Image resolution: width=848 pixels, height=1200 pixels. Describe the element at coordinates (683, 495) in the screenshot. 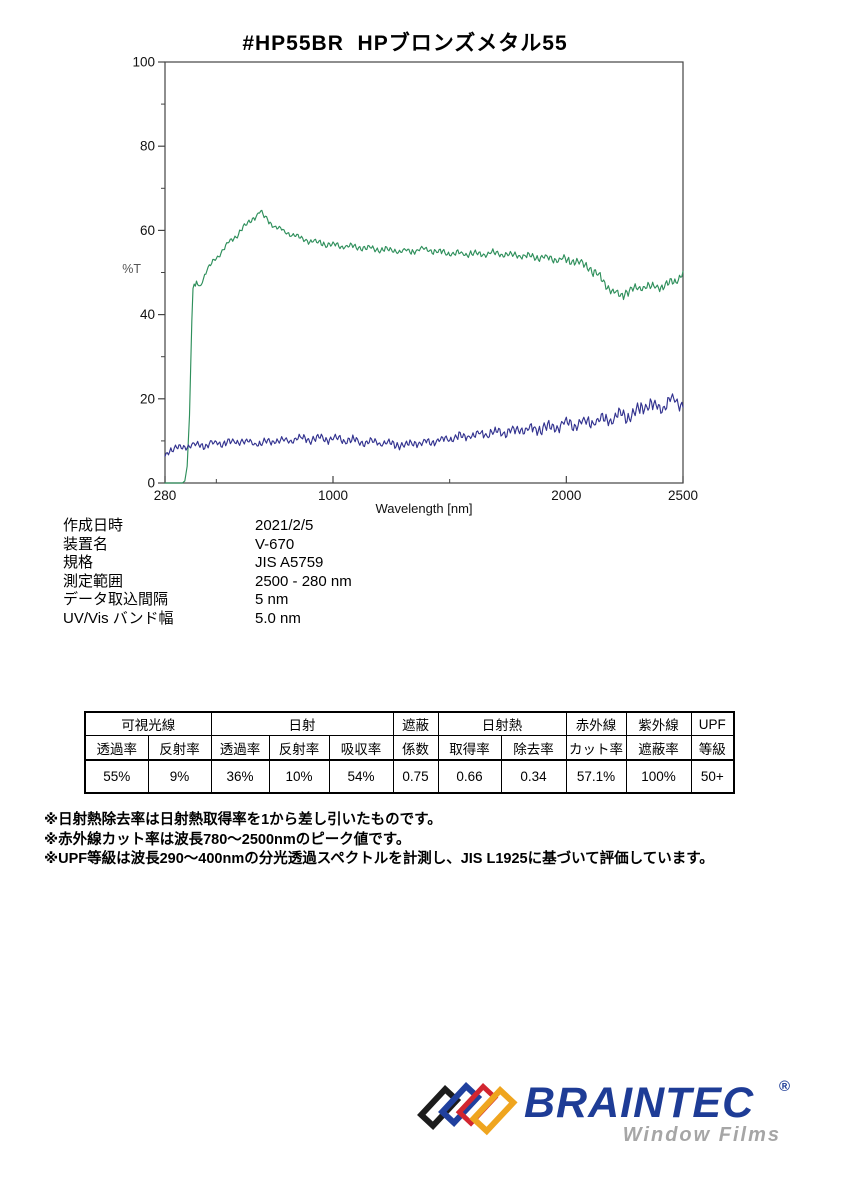

I see `x-tick-label: 2500` at that location.